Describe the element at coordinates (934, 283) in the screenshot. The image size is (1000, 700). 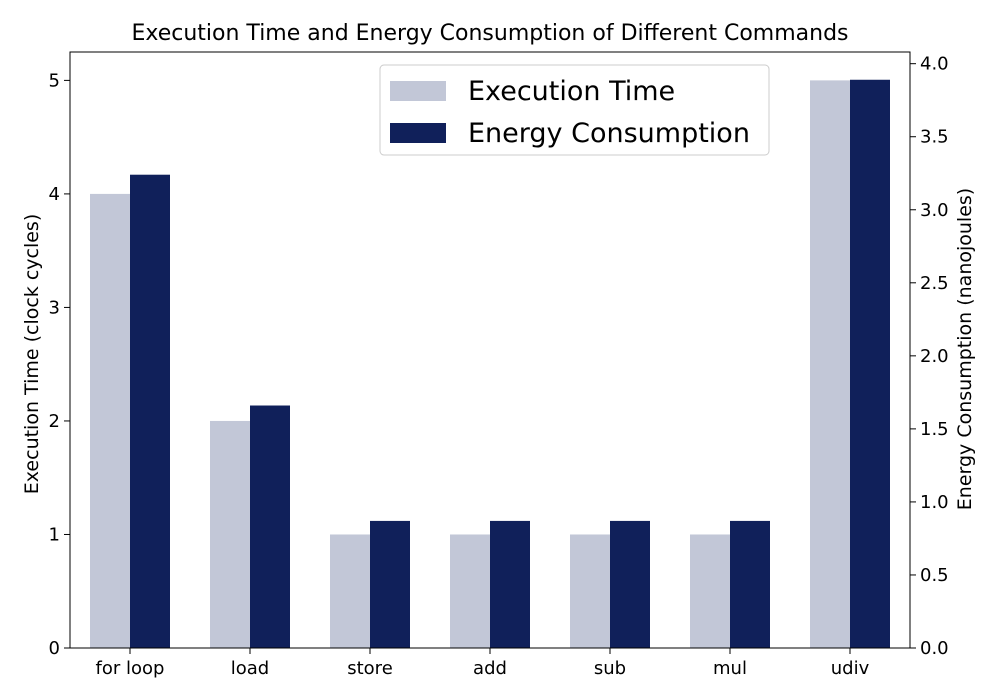
I see `y-tick-label-right: 2.5` at that location.